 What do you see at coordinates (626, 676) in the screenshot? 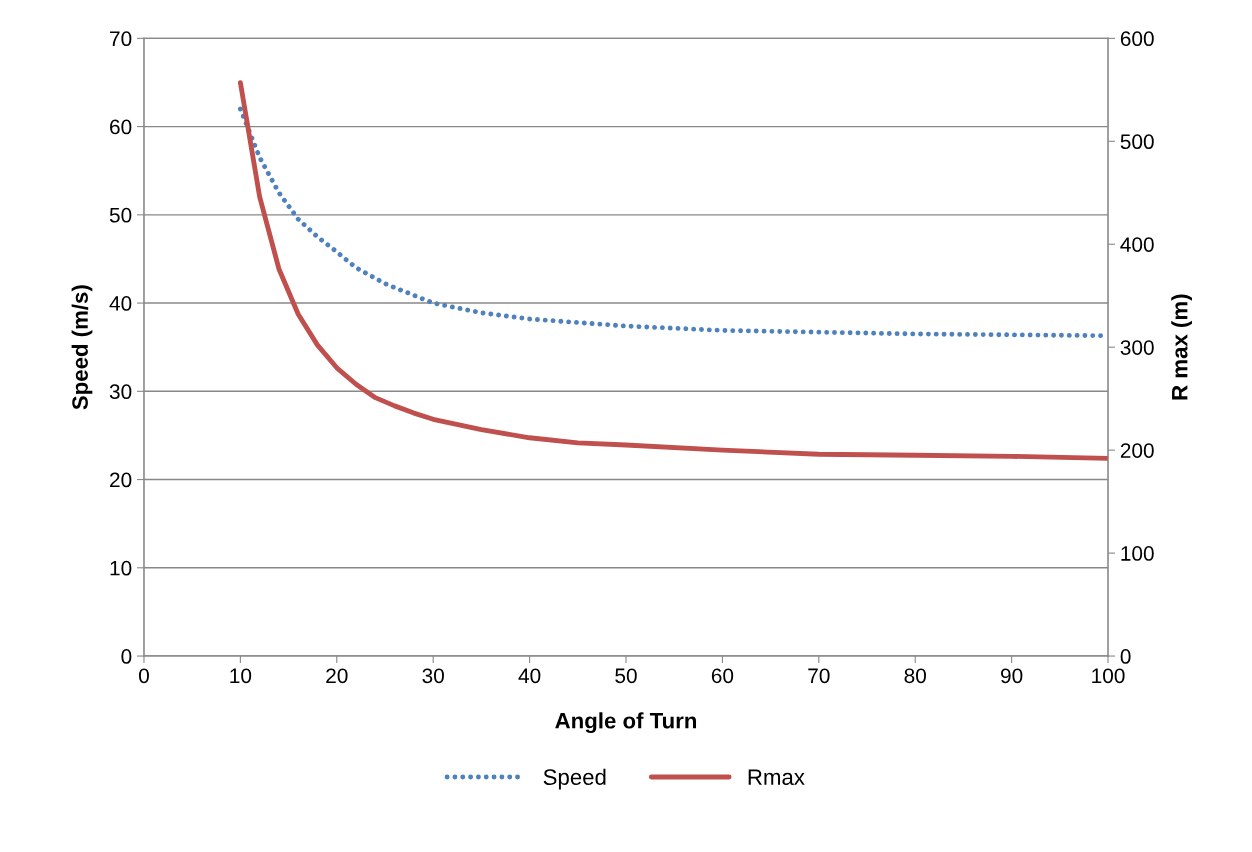
I see `x-tick-label: 50` at bounding box center [626, 676].